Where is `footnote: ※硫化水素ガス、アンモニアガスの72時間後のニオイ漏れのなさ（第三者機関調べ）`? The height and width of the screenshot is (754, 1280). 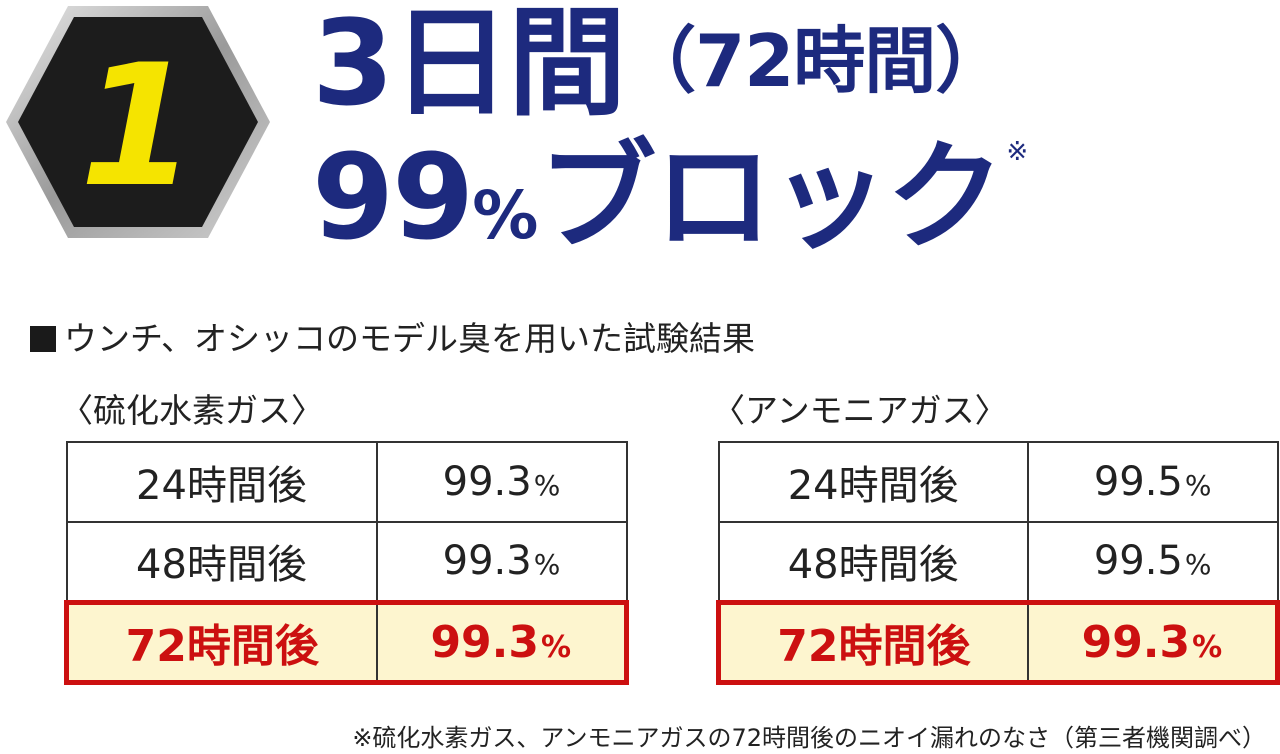
footnote: ※硫化水素ガス、アンモニアガスの72時間後のニオイ漏れのなさ（第三者機関調べ） is located at coordinates (809, 738).